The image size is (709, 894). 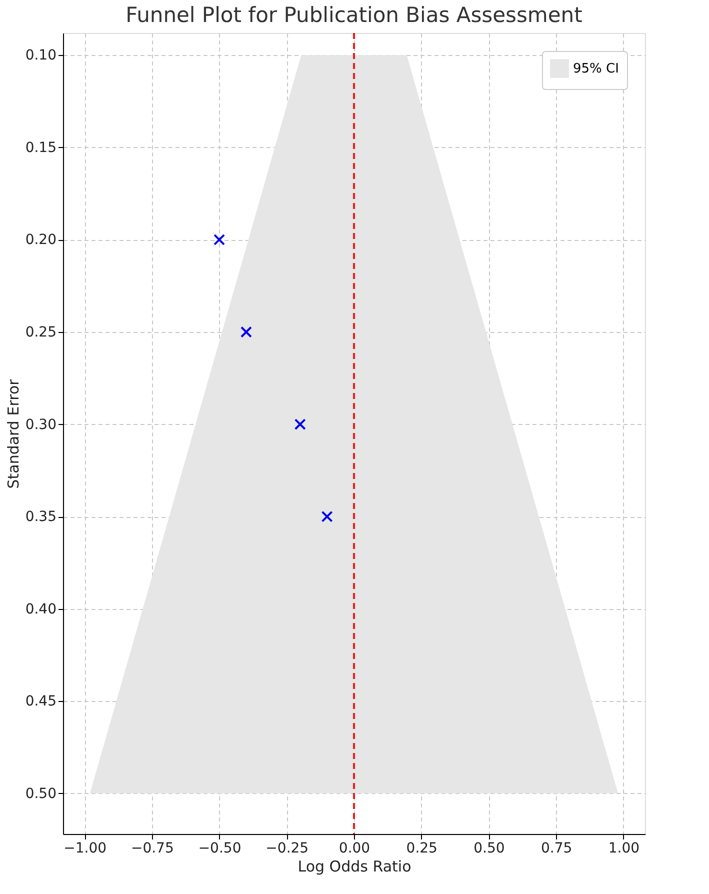 I want to click on x-tick-label: 0.25, so click(x=422, y=848).